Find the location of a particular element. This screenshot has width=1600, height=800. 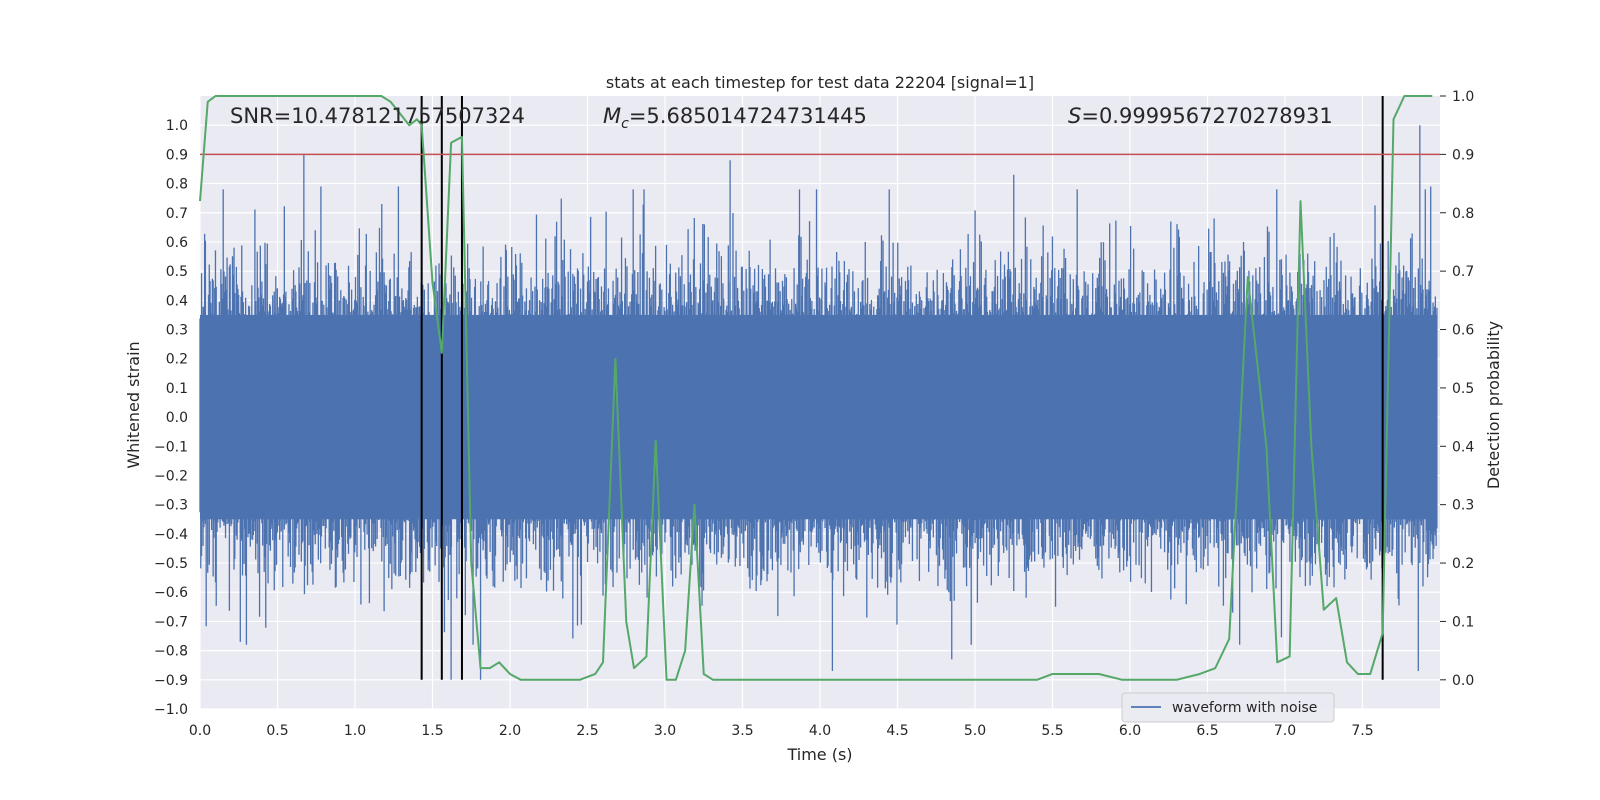

x-tick-label: 6.0 is located at coordinates (1130, 731).